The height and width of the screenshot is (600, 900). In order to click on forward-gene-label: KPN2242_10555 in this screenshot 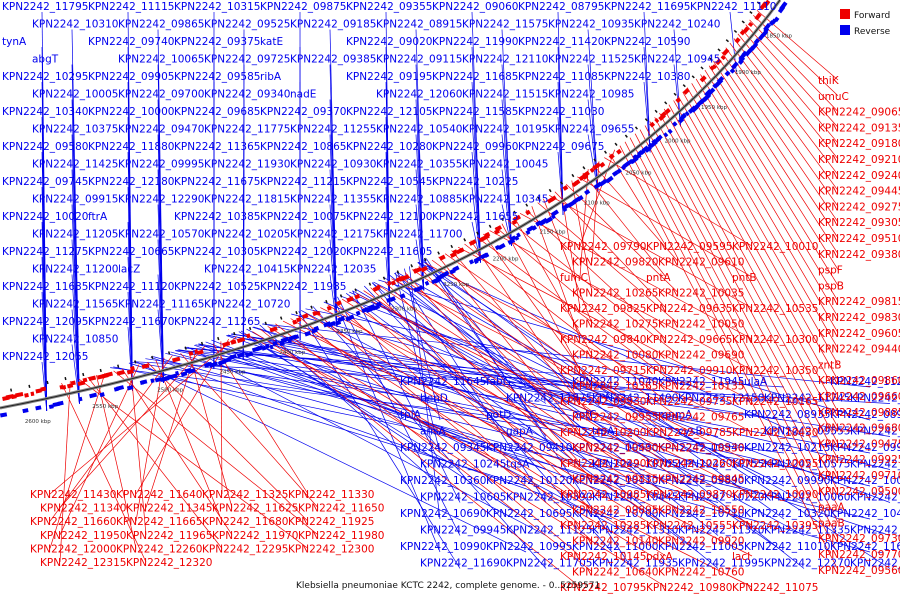, I will do `click(689, 526)`.